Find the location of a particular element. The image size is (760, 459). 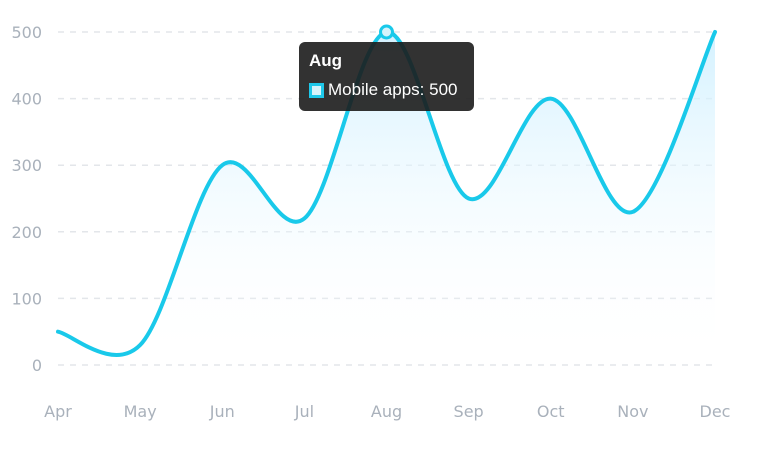

active-point-marker is located at coordinates (386, 32).